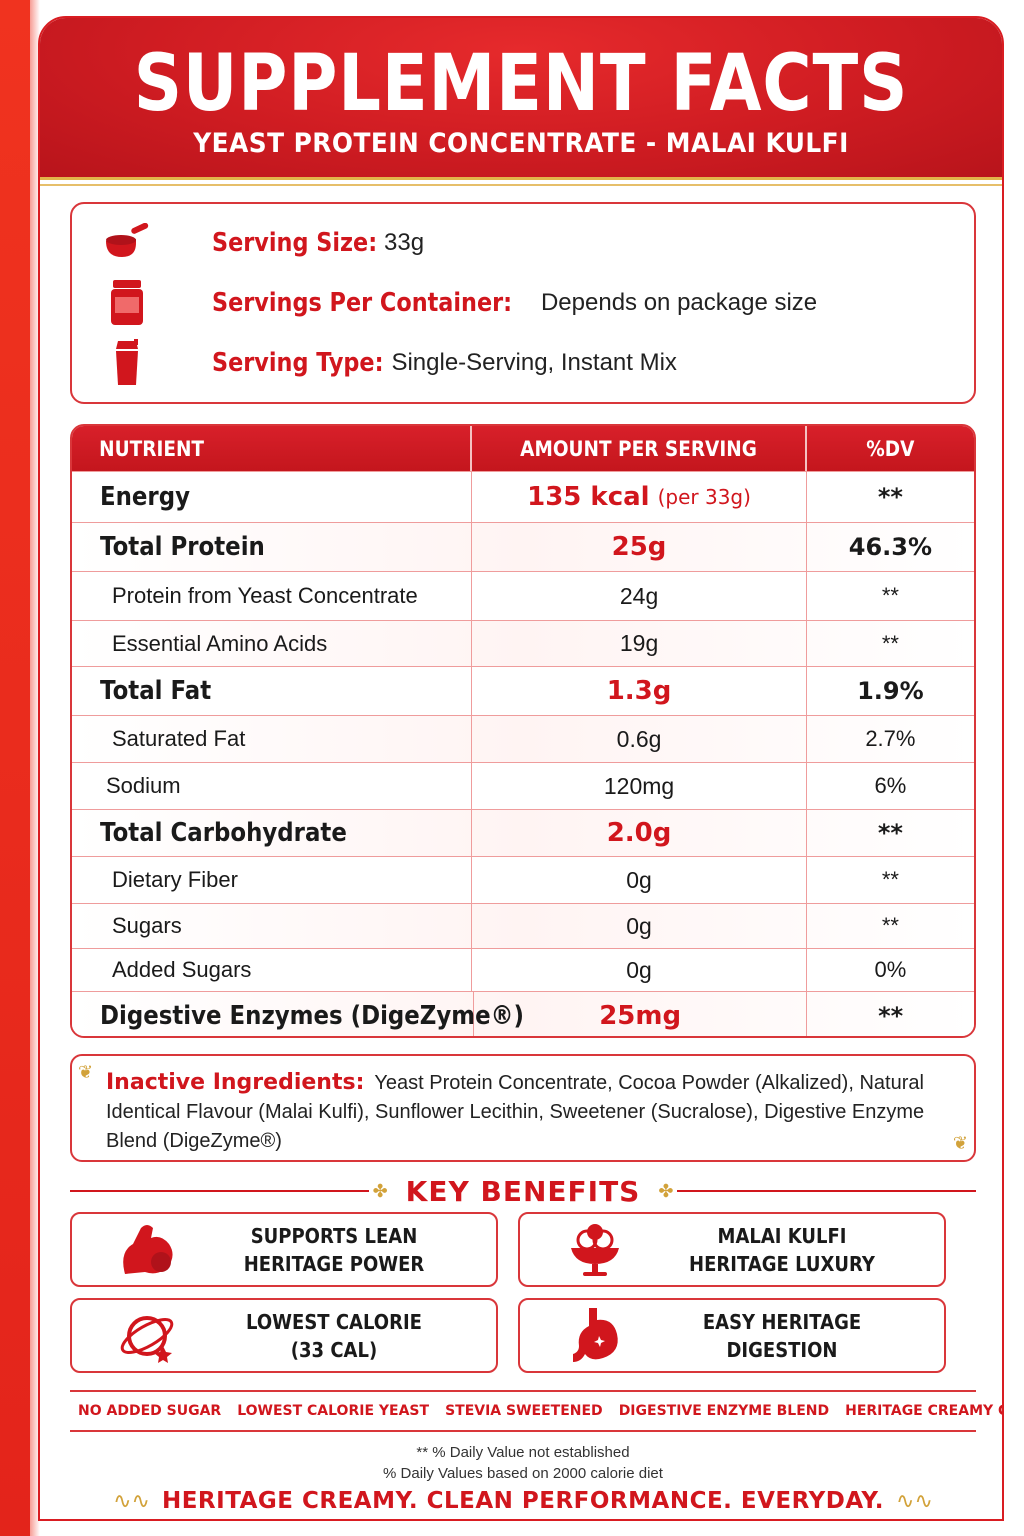  Describe the element at coordinates (639, 448) in the screenshot. I see `col-header-amount: AMOUNT PER SERVING` at that location.